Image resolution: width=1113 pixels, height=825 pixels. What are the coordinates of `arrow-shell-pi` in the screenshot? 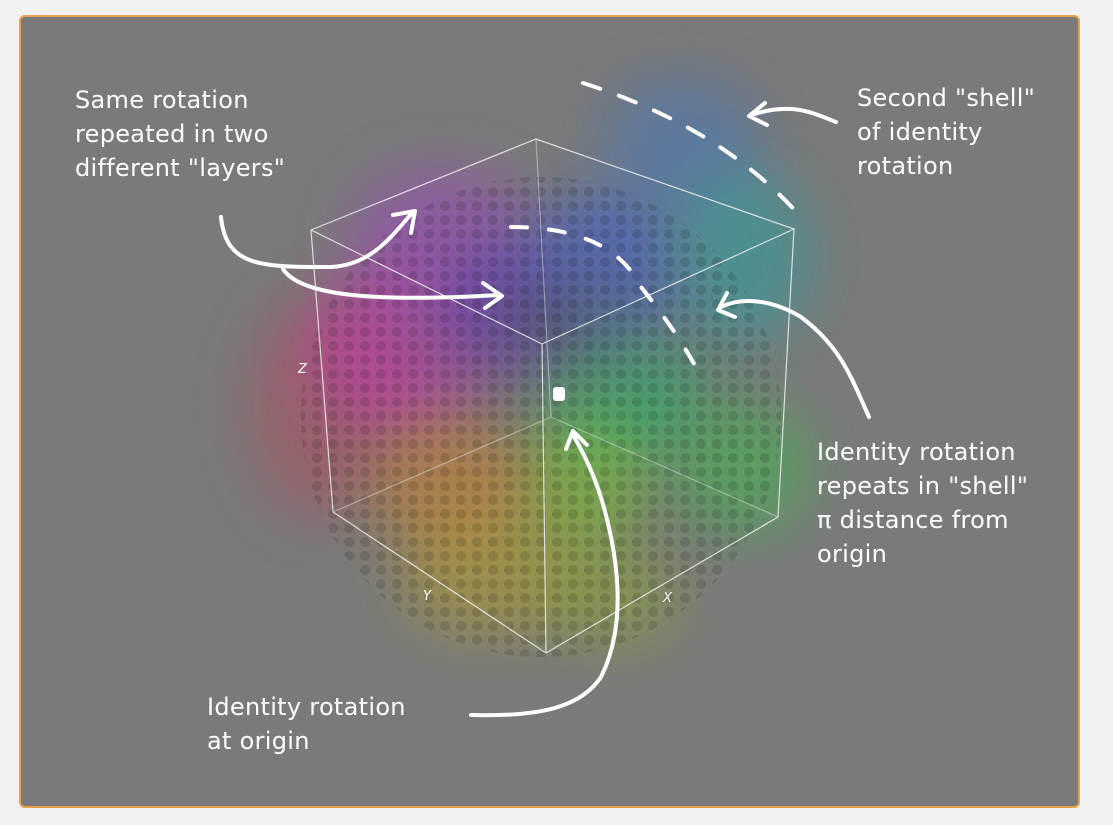 It's located at (795, 359).